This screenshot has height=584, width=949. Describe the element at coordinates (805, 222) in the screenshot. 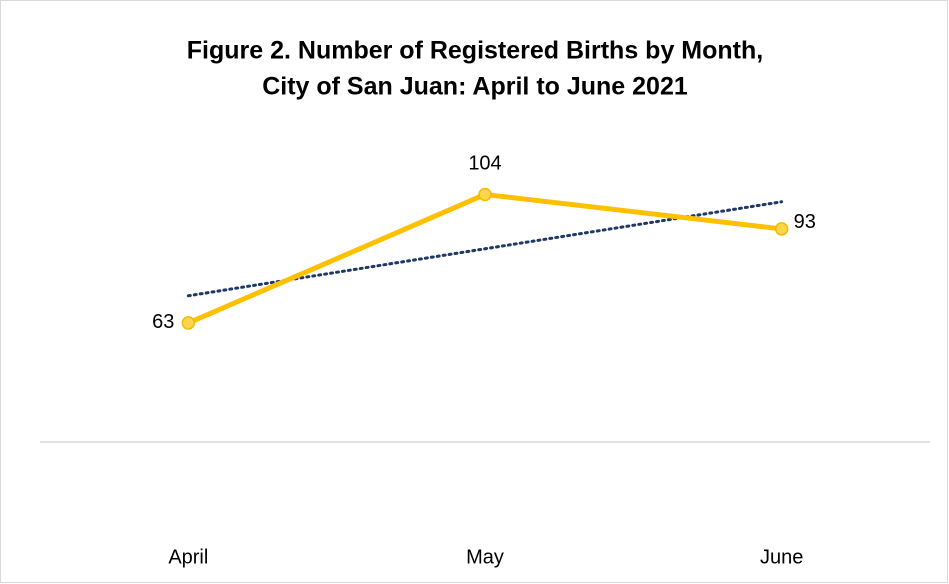

I see `data-label: 93` at that location.